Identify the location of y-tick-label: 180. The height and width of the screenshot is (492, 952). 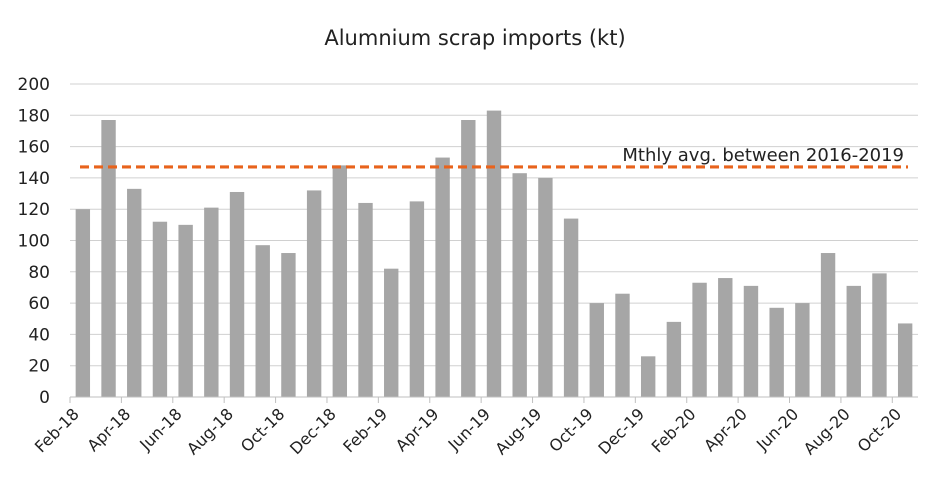
(34, 116).